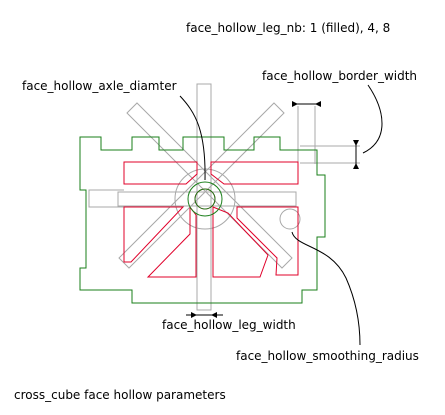 This screenshot has width=445, height=415. I want to click on border-width-leader, so click(372, 119).